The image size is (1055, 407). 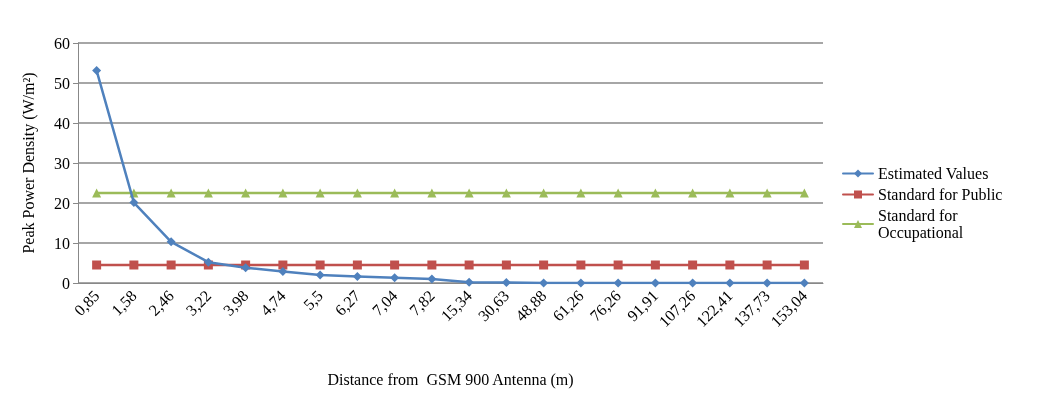 What do you see at coordinates (124, 302) in the screenshot?
I see `x-tick-label: 1,58` at bounding box center [124, 302].